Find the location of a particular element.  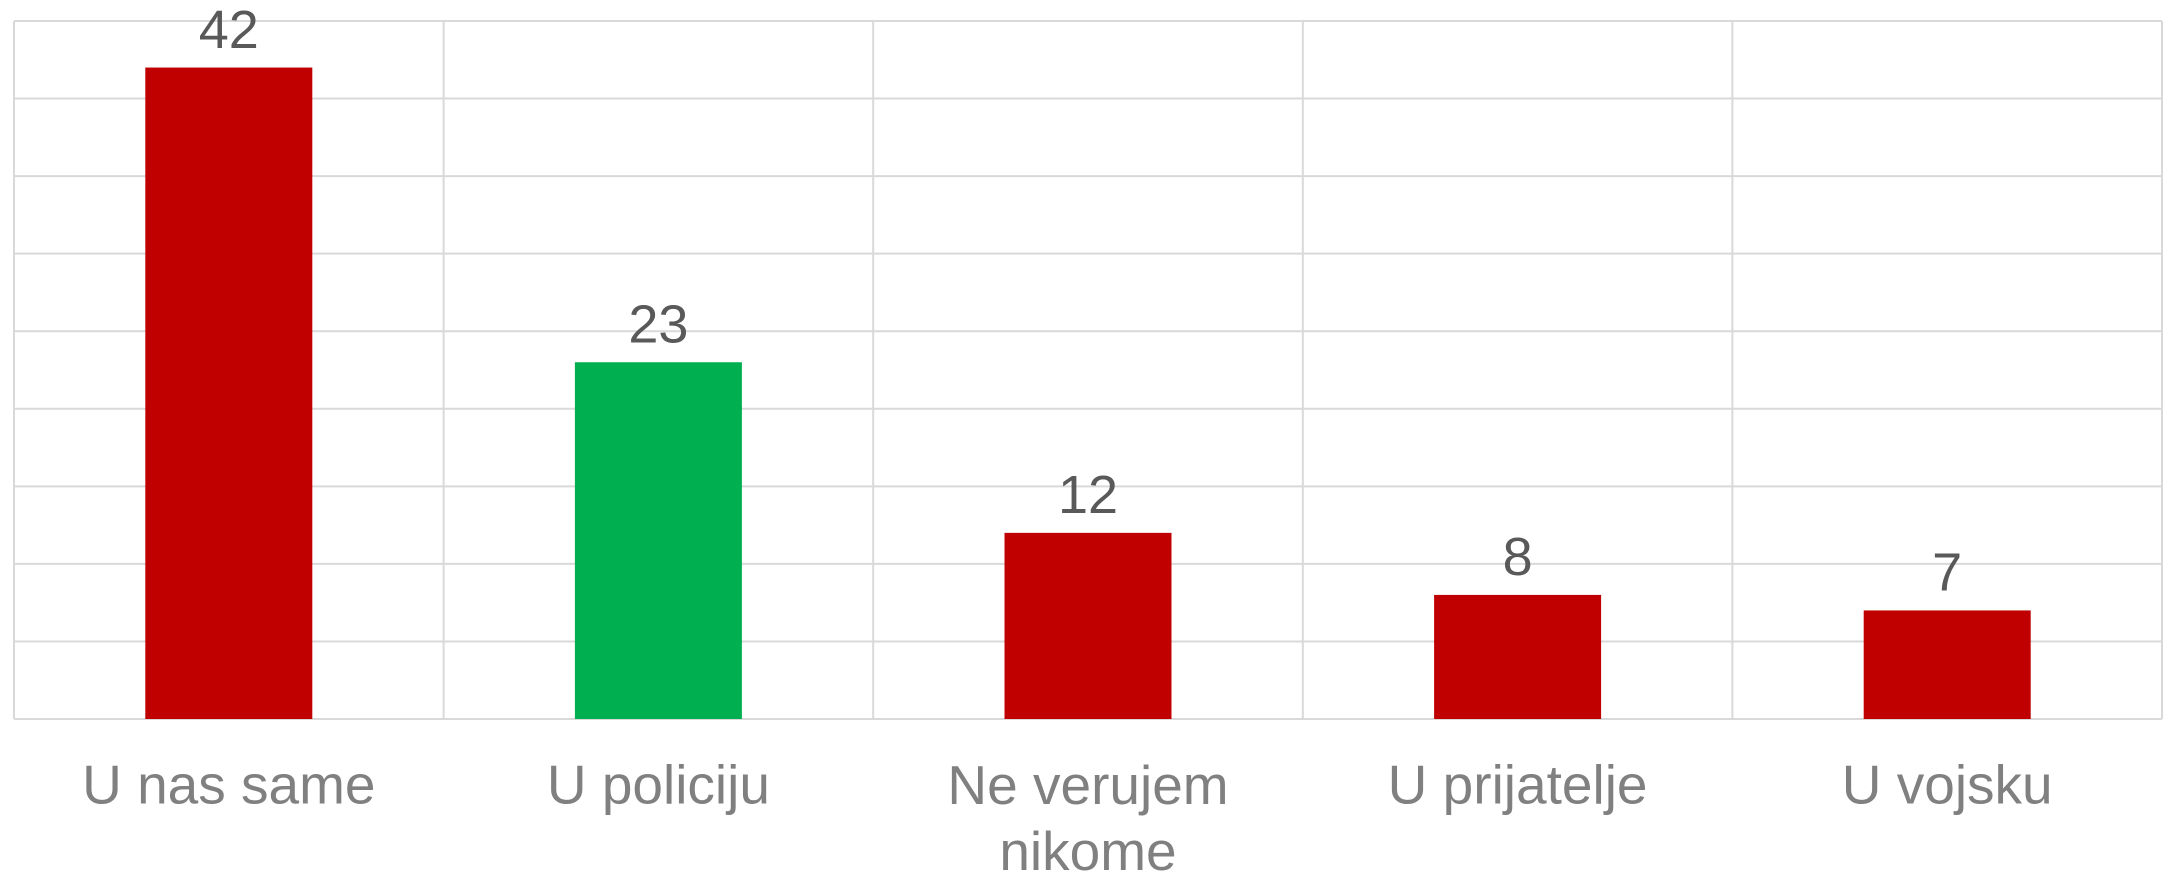

x-tick-label: U policiju is located at coordinates (658, 785).